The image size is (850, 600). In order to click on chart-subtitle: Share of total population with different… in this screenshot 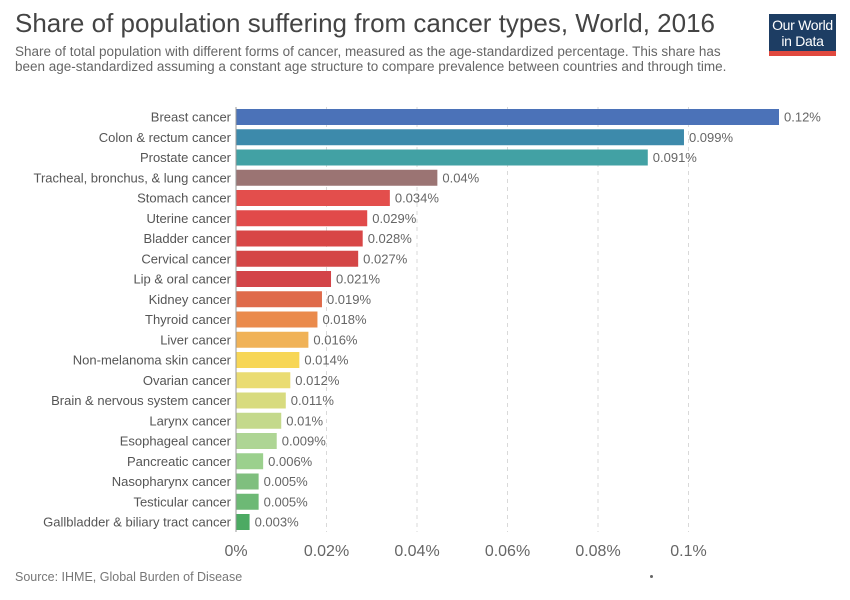, I will do `click(371, 59)`.